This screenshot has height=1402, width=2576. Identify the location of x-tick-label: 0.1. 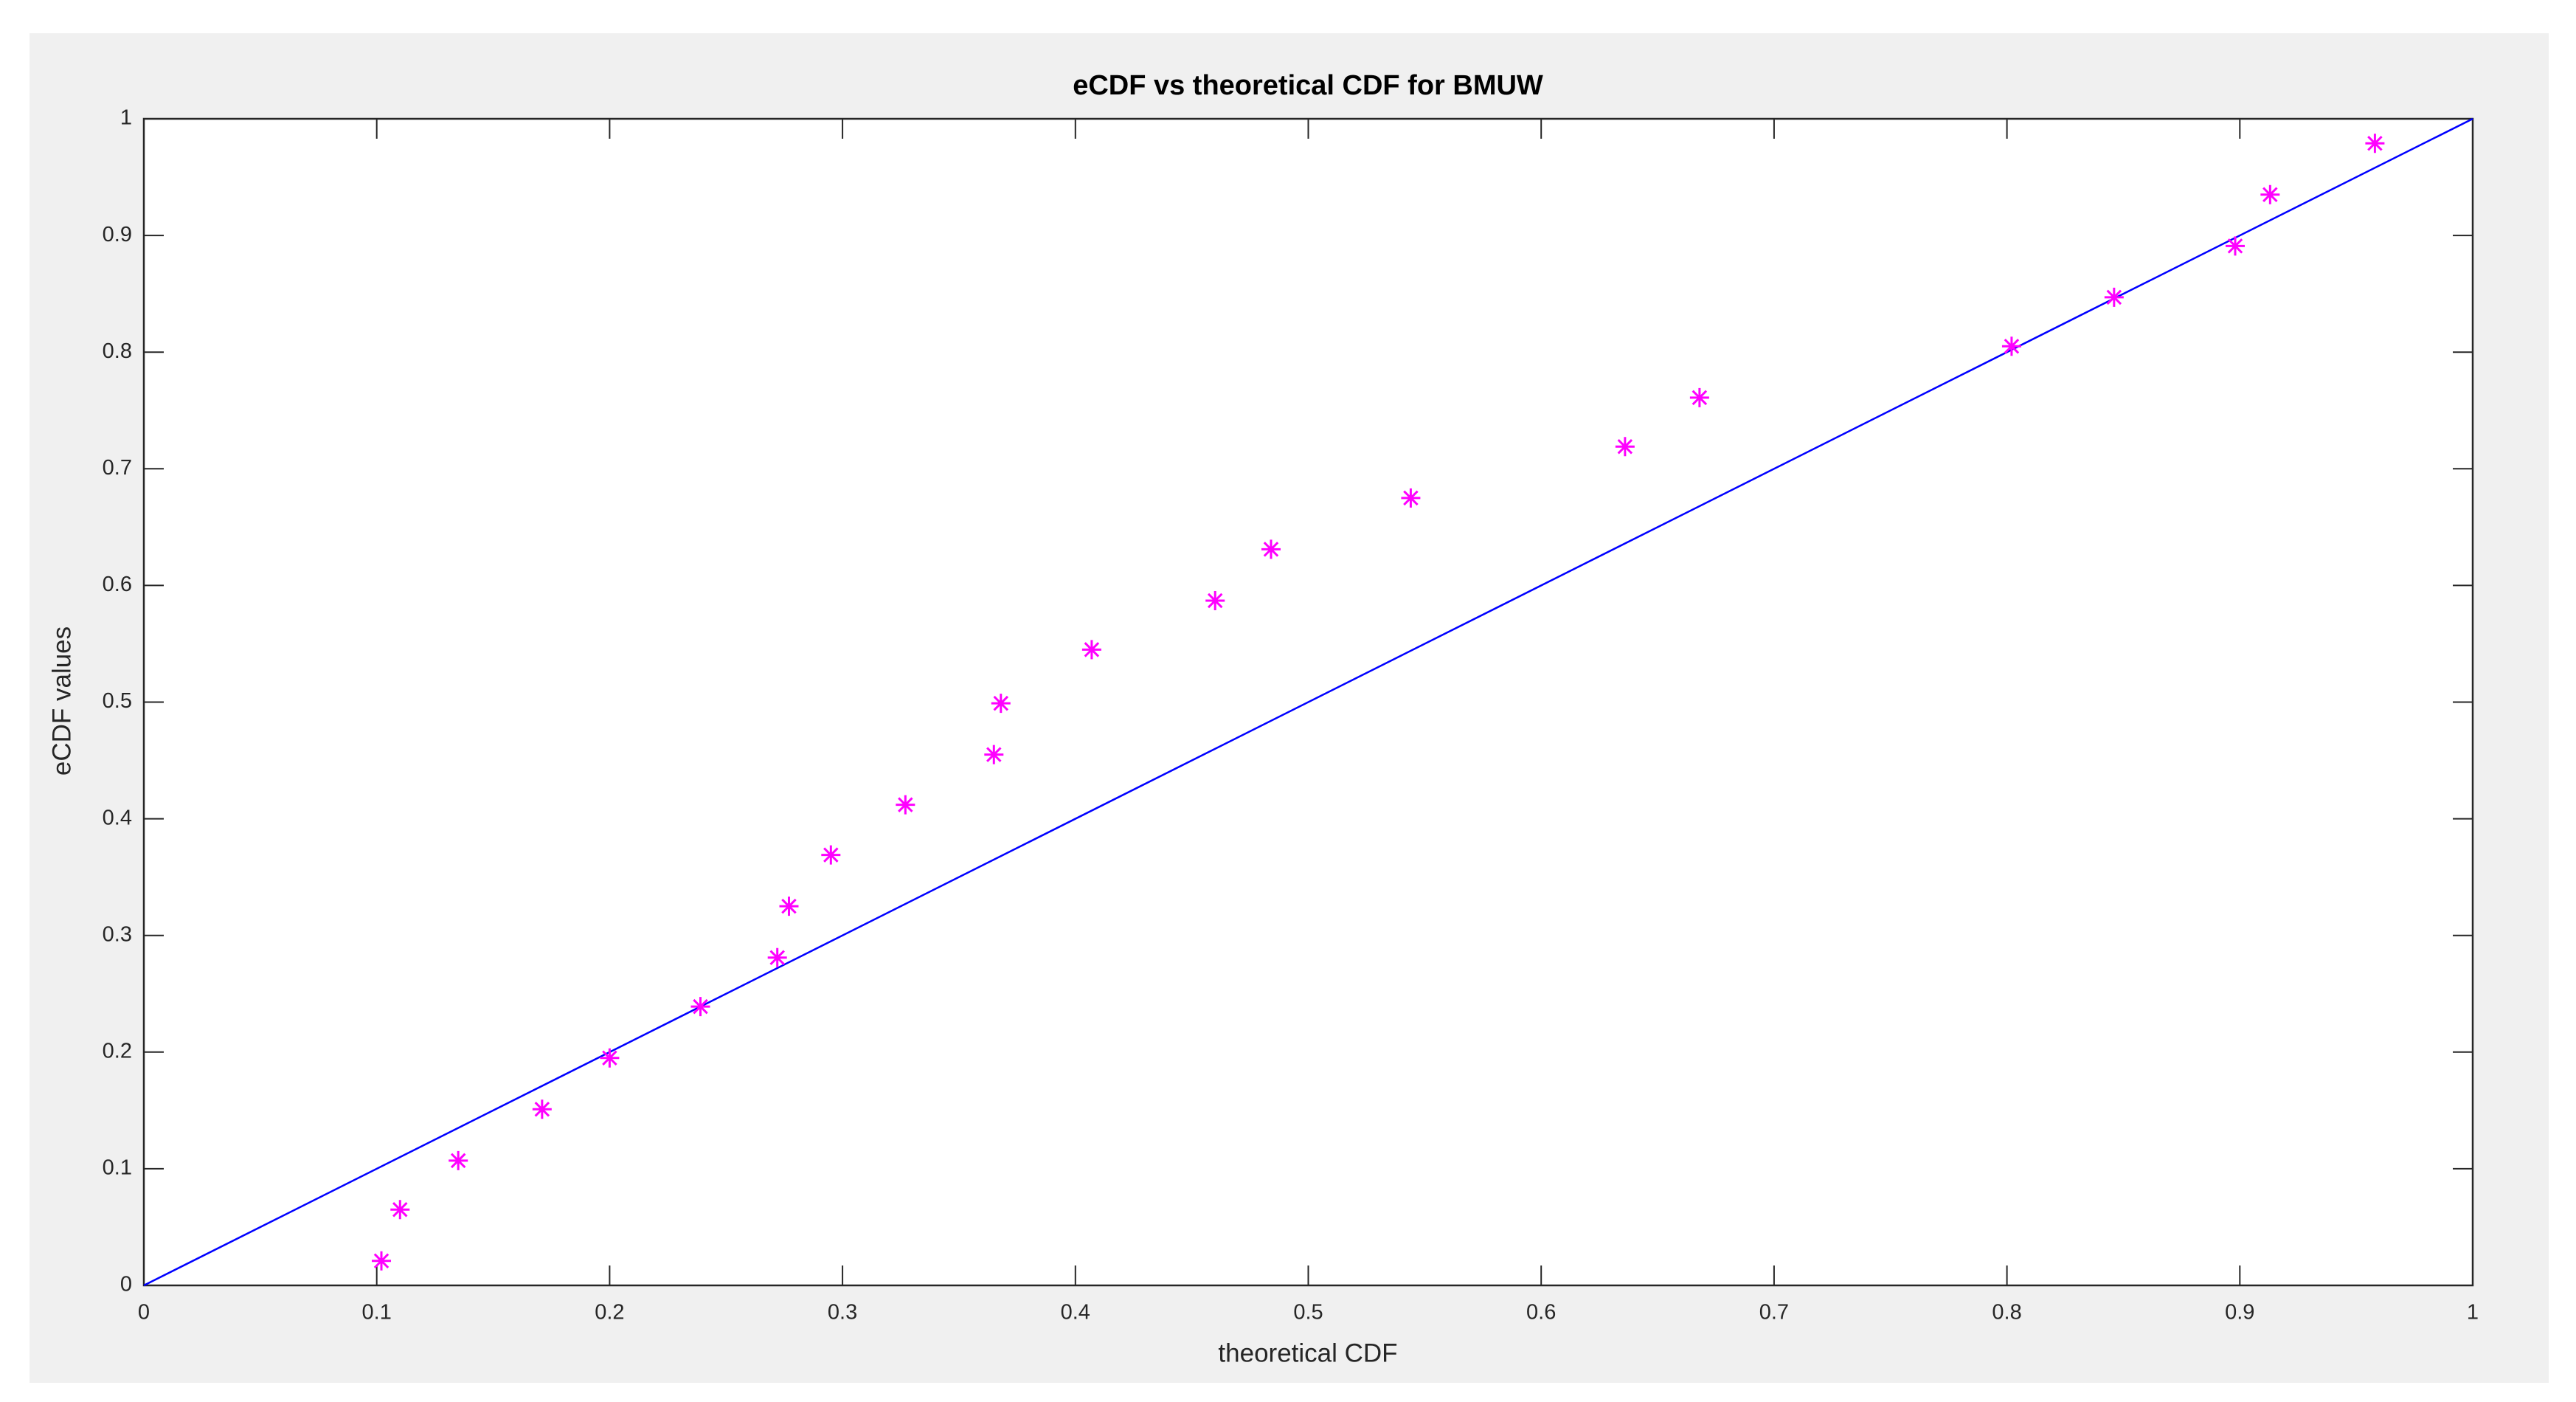
(377, 1313).